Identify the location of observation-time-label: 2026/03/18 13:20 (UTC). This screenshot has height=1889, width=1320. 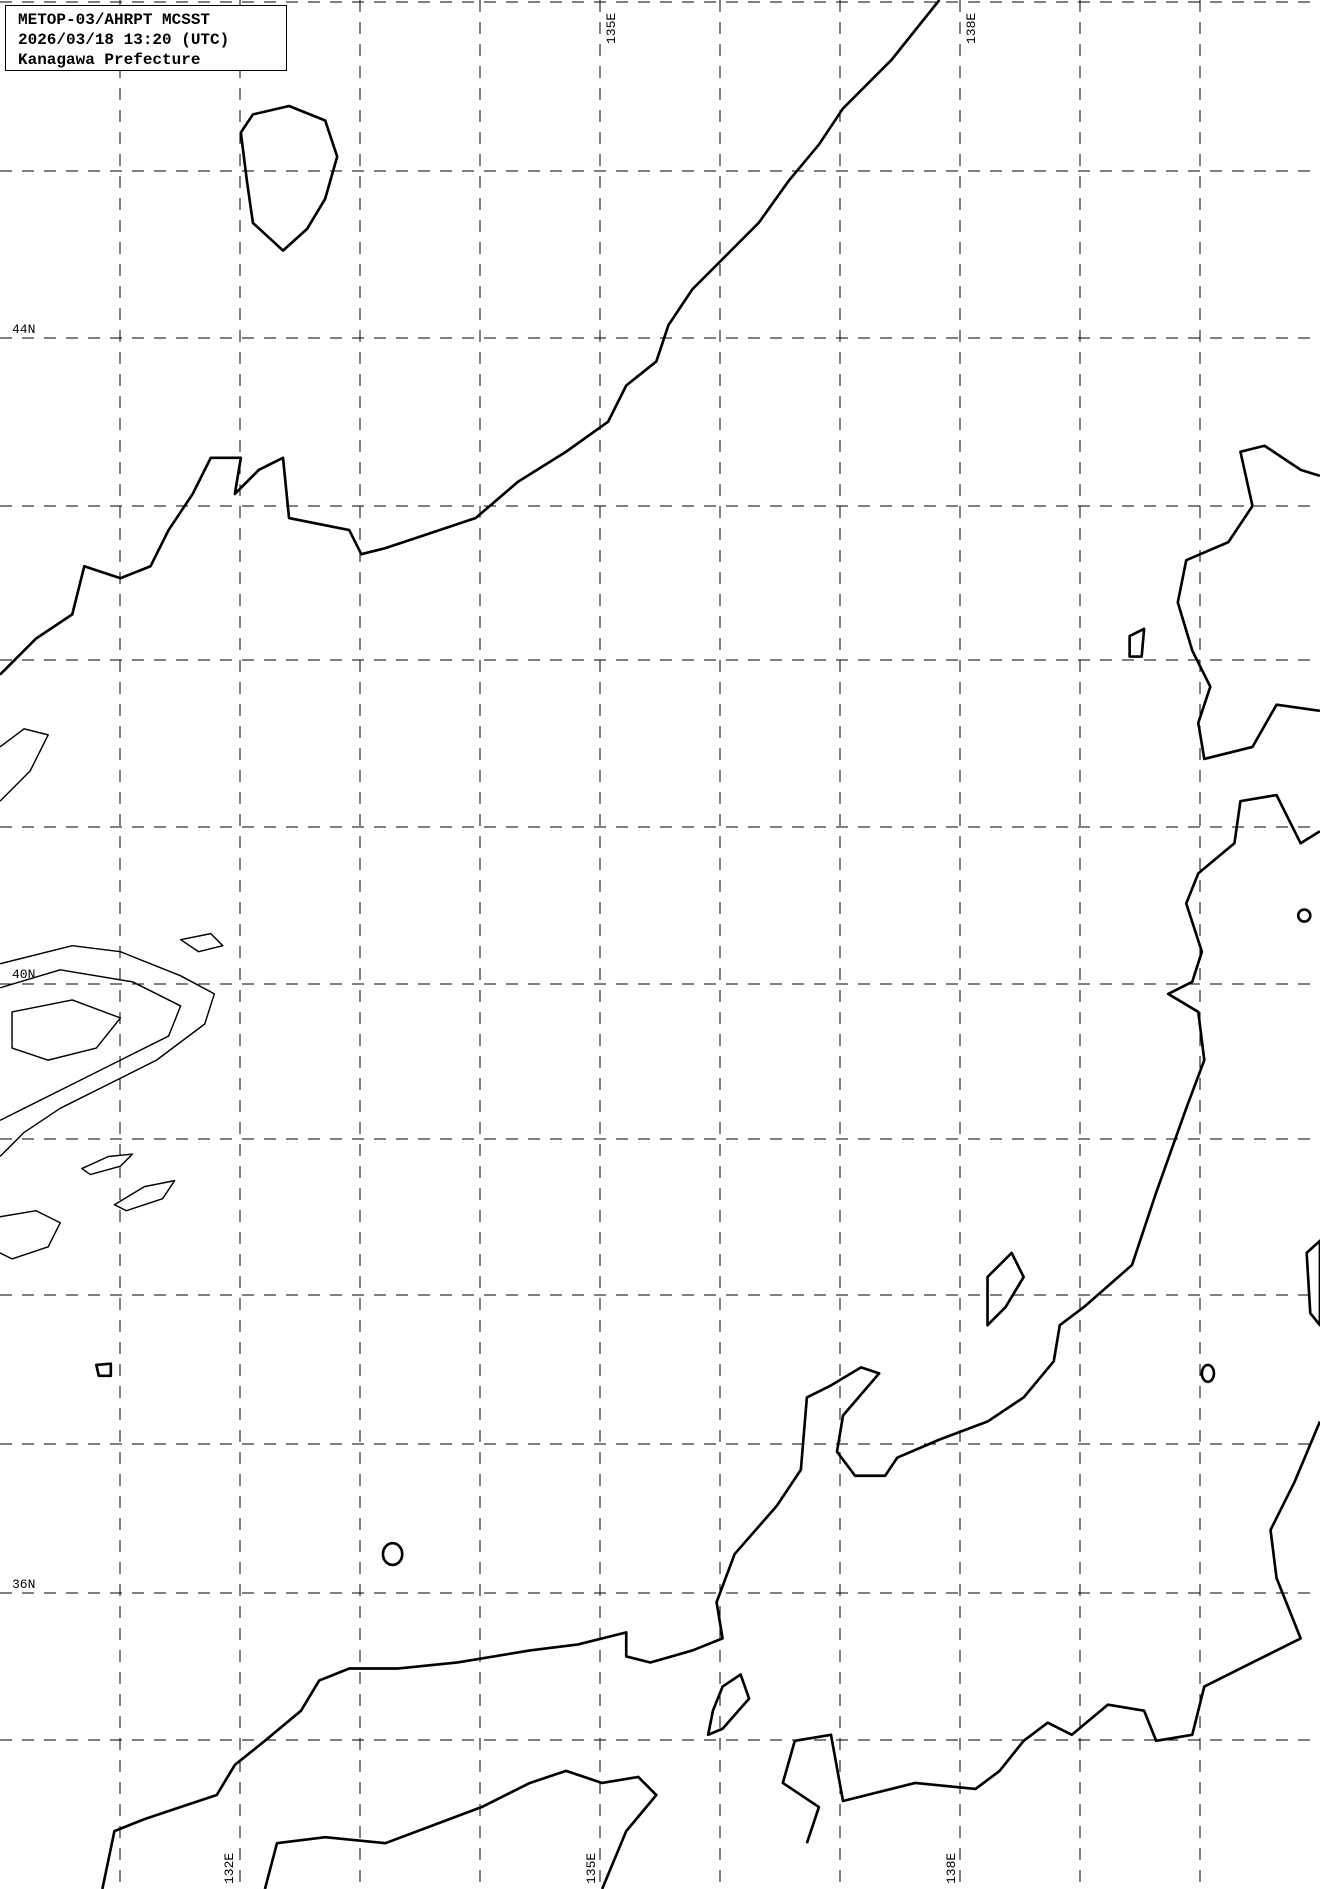
(124, 40).